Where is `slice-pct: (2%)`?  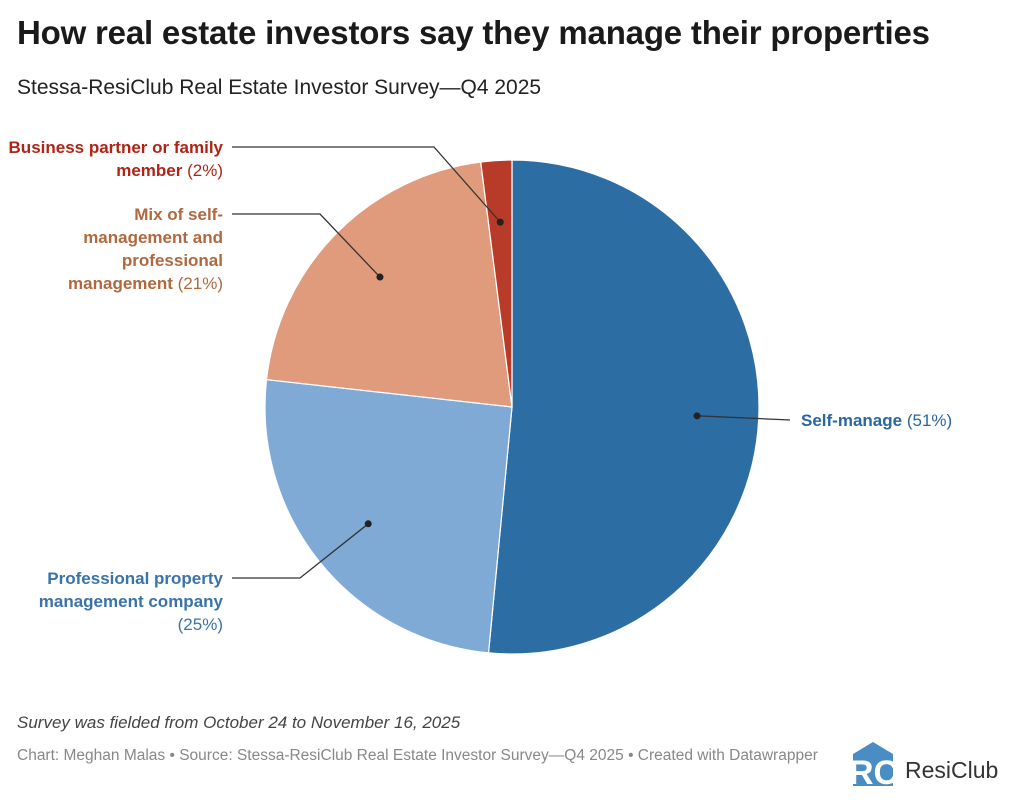 slice-pct: (2%) is located at coordinates (205, 170).